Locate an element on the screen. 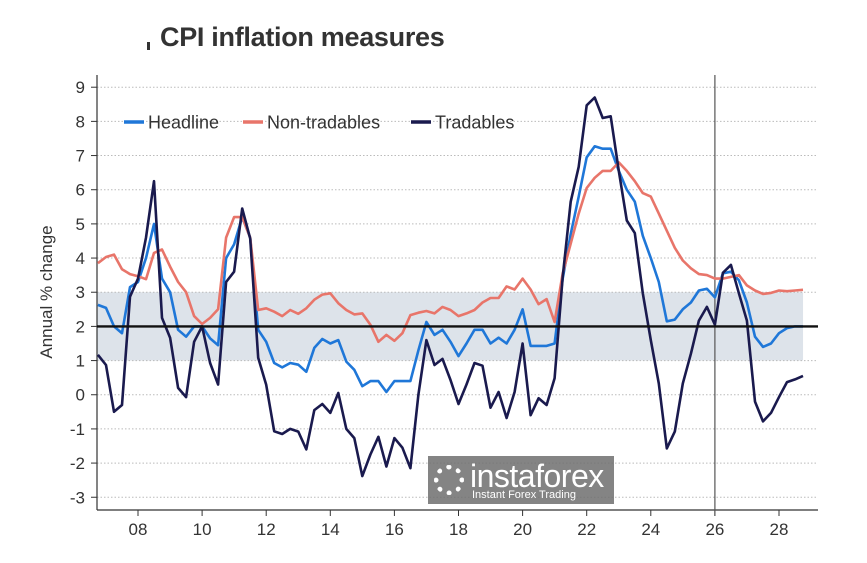 The image size is (867, 563). watermark-name: instaforex is located at coordinates (537, 476).